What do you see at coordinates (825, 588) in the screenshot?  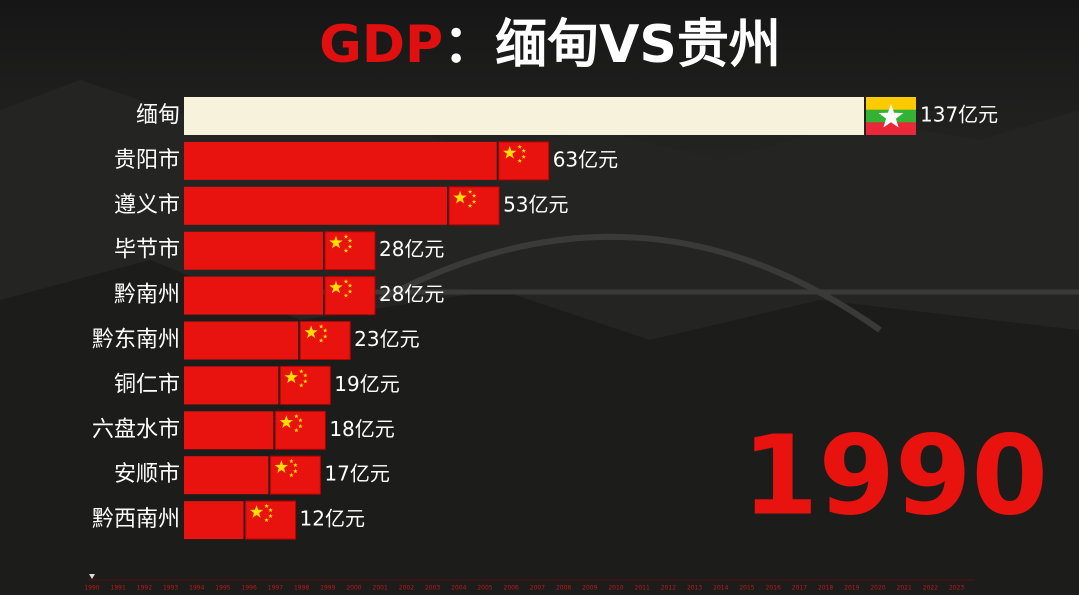 I see `timeline-year: 2018` at bounding box center [825, 588].